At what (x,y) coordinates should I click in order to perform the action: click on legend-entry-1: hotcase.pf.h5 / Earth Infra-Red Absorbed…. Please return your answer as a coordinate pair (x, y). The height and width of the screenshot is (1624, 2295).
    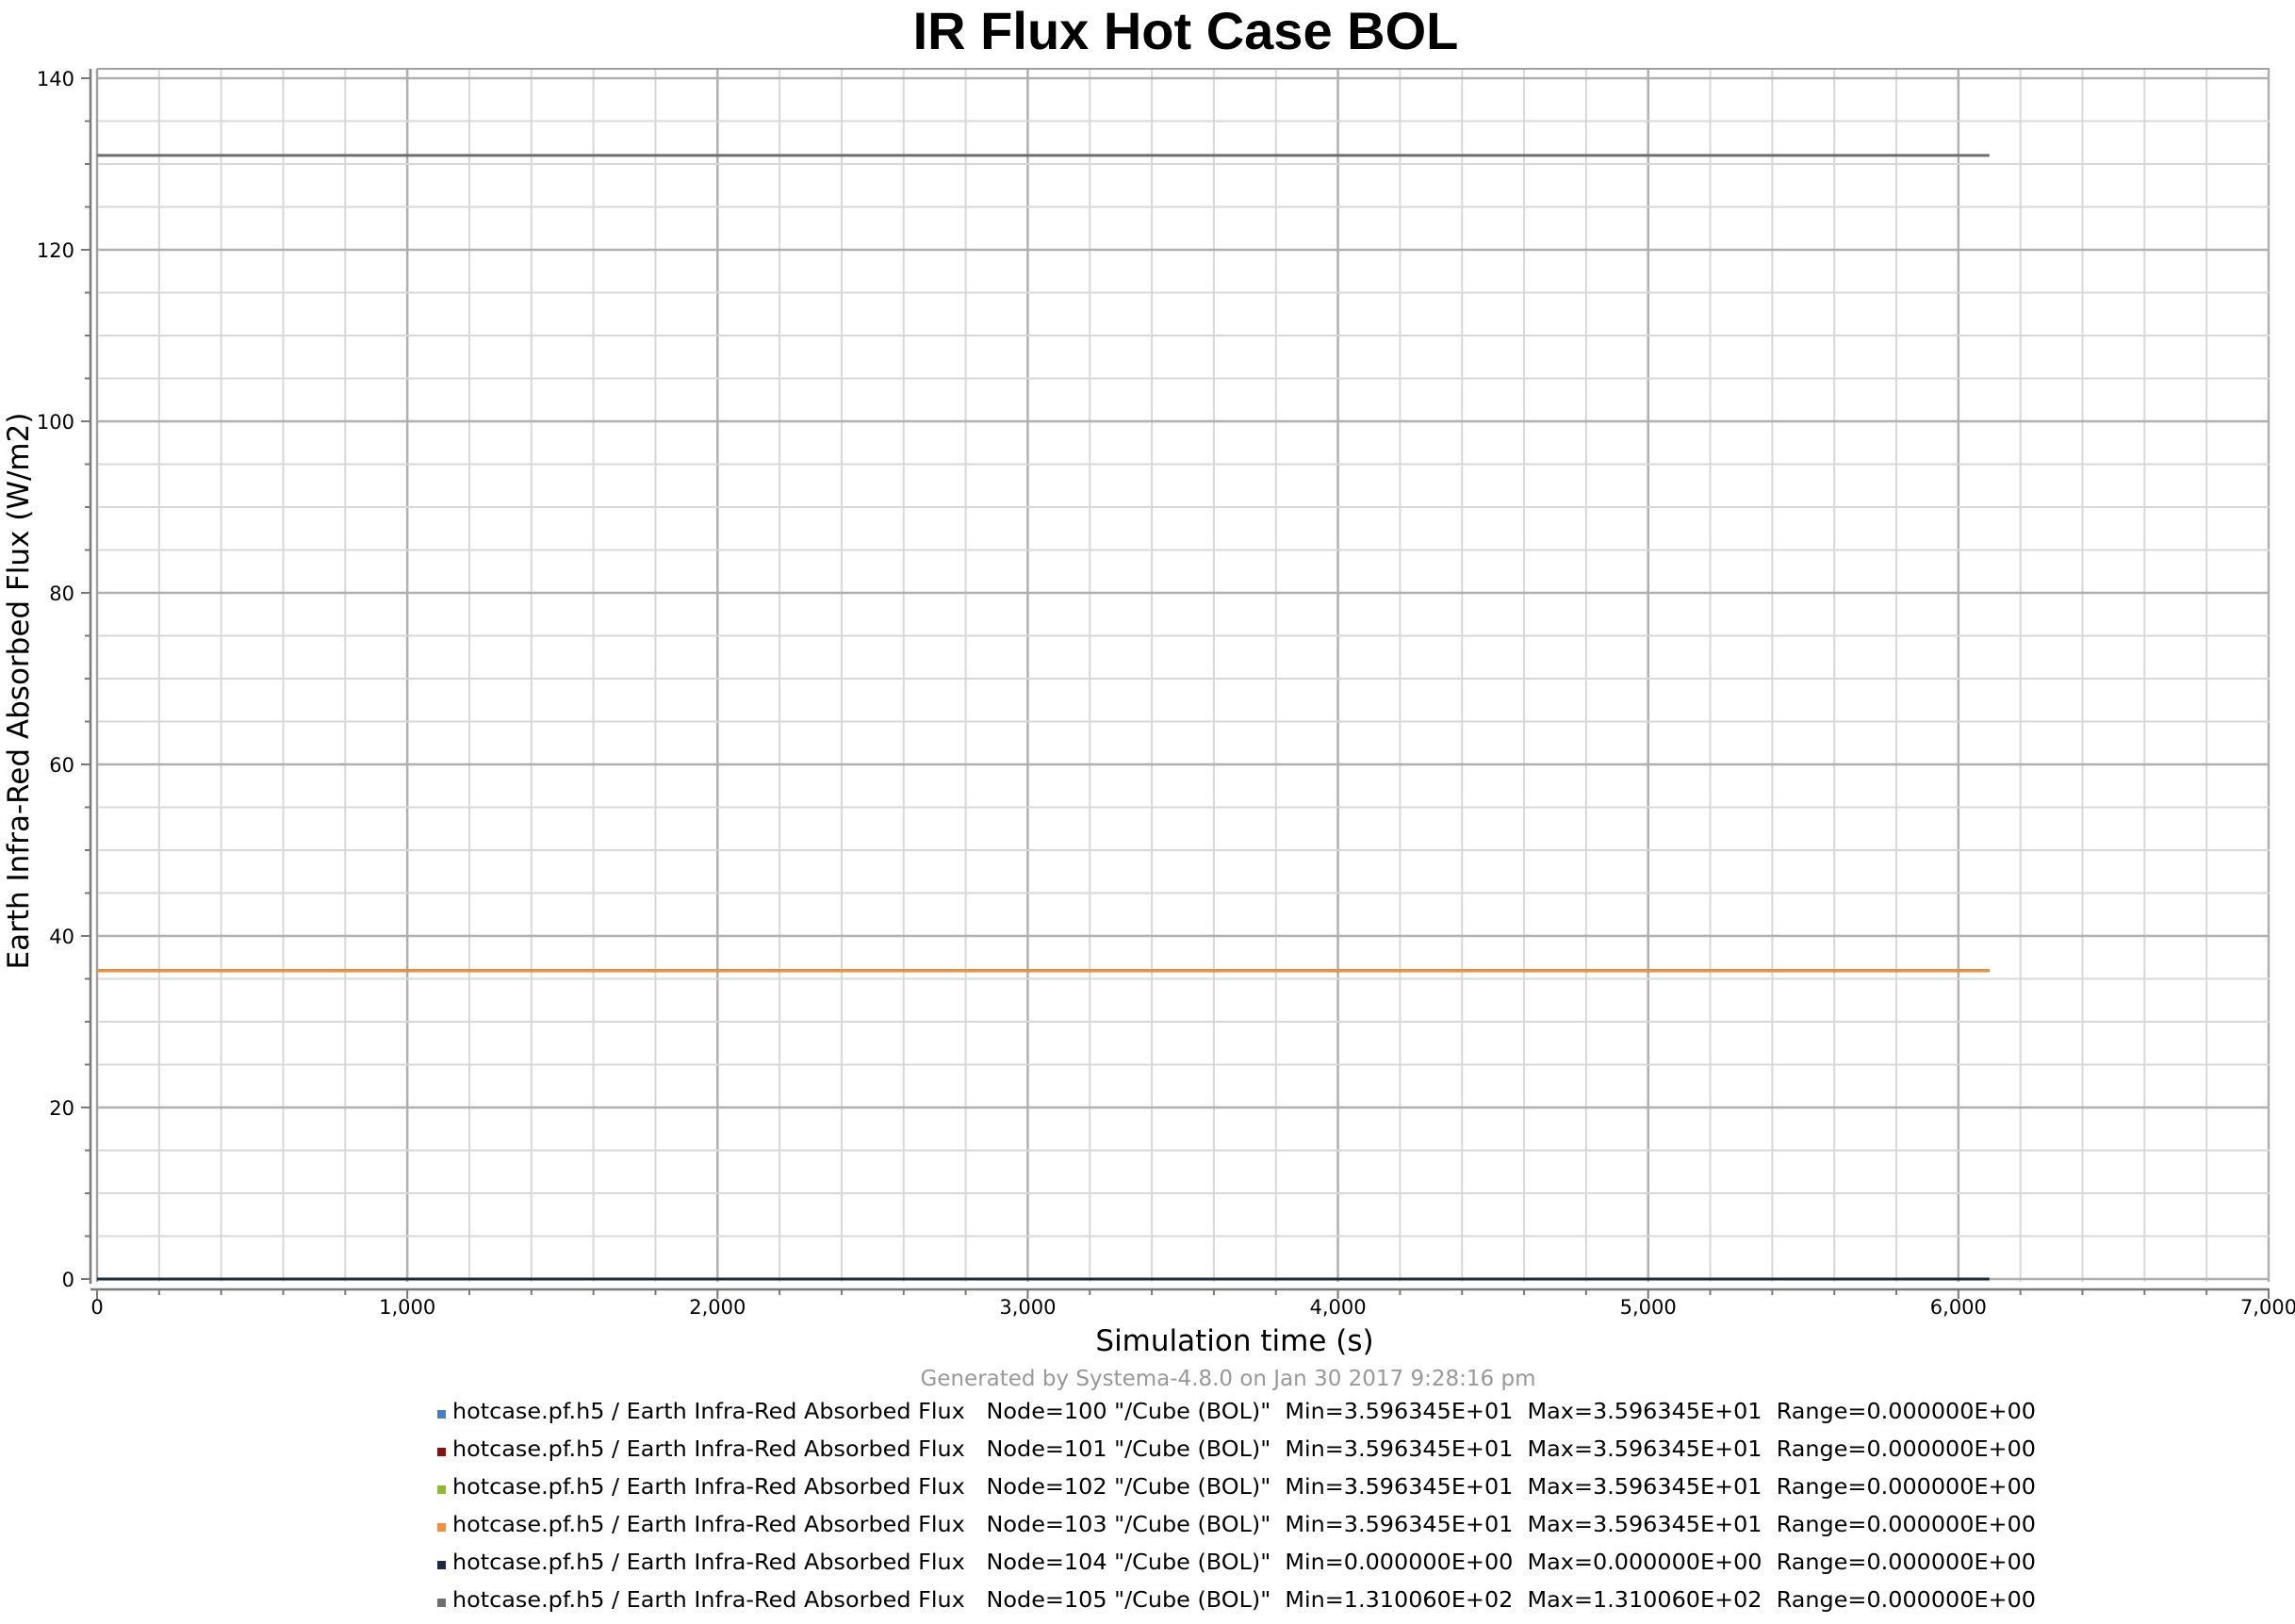
    Looking at the image, I should click on (1244, 1411).